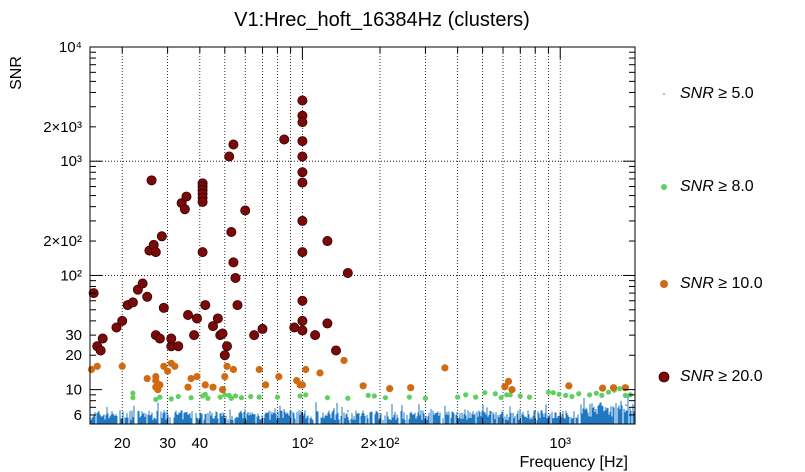 The width and height of the screenshot is (805, 472). What do you see at coordinates (73, 390) in the screenshot?
I see `y-tick-label: 10` at bounding box center [73, 390].